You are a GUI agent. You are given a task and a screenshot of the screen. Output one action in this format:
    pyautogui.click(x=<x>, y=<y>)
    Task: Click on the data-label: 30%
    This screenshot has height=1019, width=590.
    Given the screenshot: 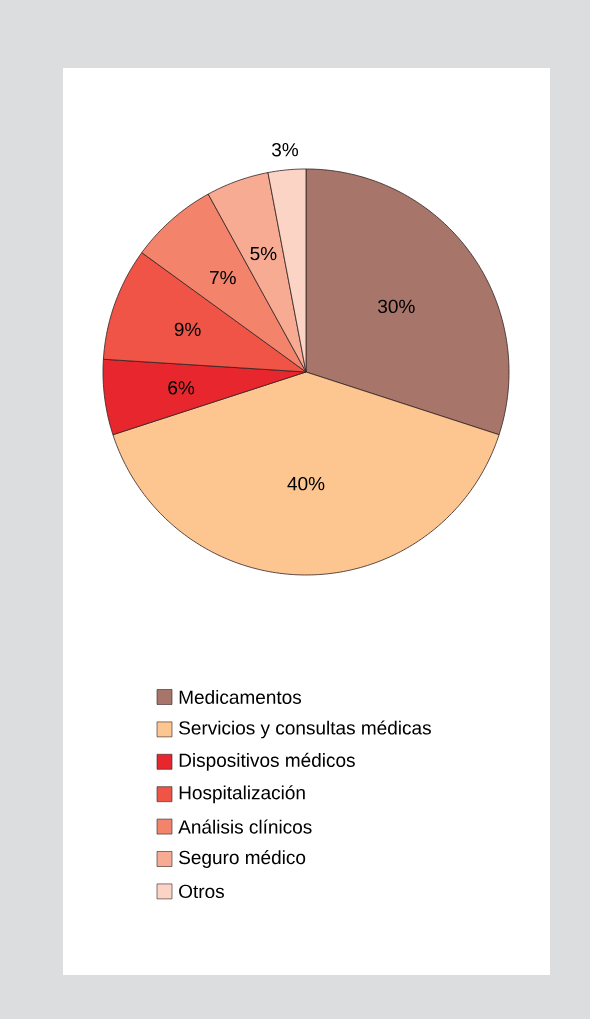 What is the action you would take?
    pyautogui.click(x=396, y=306)
    